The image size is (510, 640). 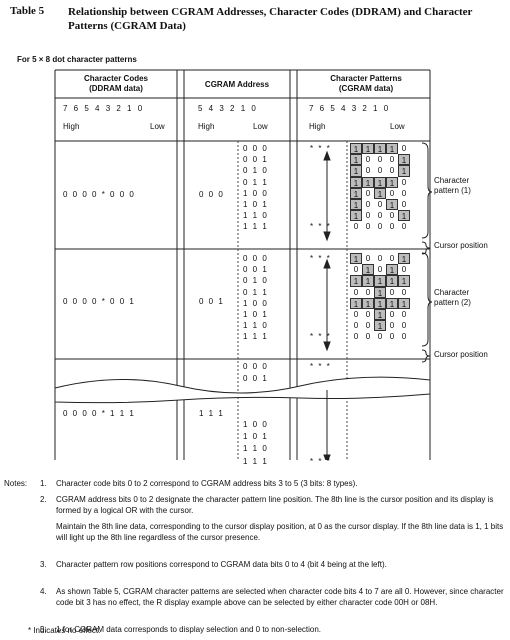 I want to click on cgram-high-block-1: 0 0 0, so click(x=211, y=194).